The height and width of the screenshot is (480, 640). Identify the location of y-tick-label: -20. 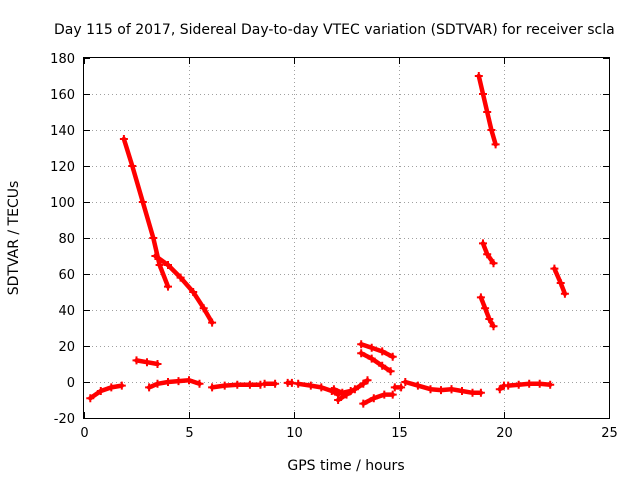
(64, 419).